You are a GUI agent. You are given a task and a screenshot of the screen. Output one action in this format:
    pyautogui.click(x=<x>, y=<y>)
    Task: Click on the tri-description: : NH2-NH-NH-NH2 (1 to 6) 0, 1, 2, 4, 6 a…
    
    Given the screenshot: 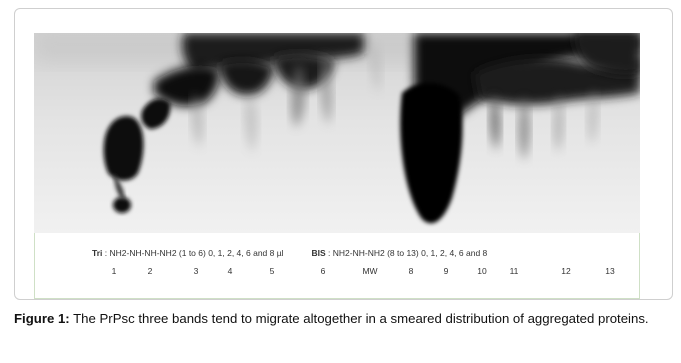 What is the action you would take?
    pyautogui.click(x=193, y=253)
    